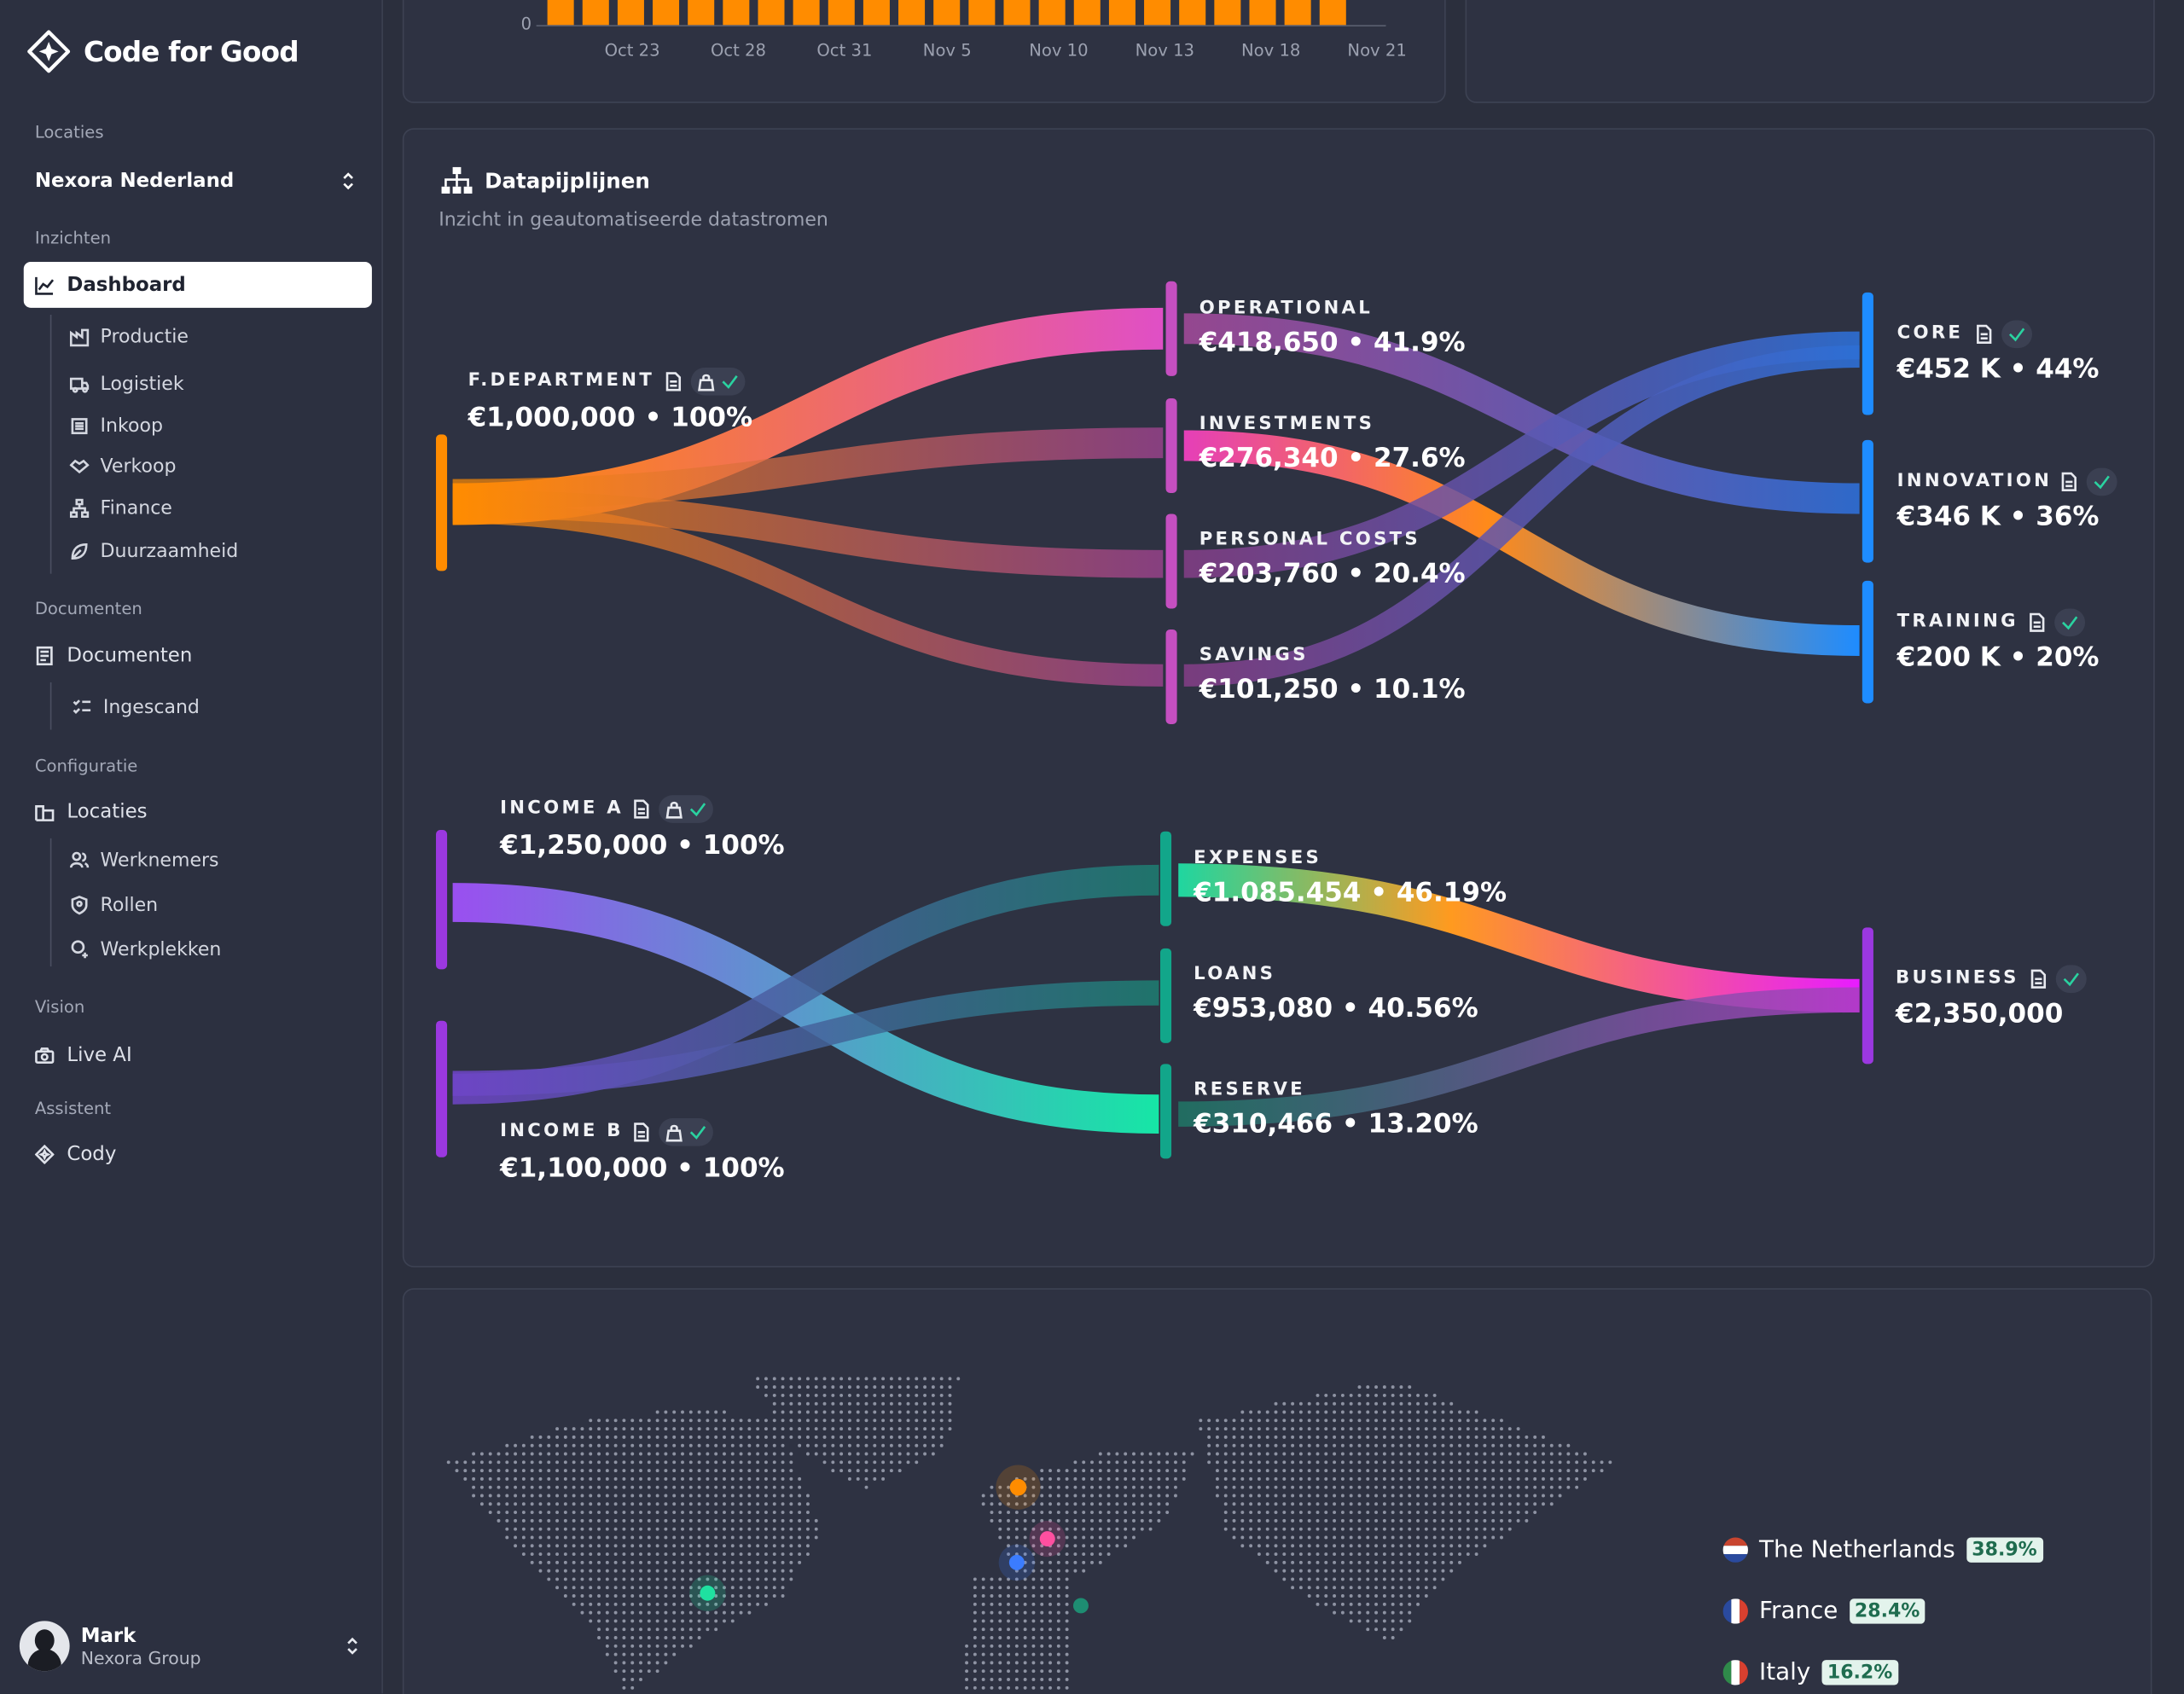 This screenshot has height=1694, width=2184. What do you see at coordinates (442, 502) in the screenshot?
I see `node-bar-fdept` at bounding box center [442, 502].